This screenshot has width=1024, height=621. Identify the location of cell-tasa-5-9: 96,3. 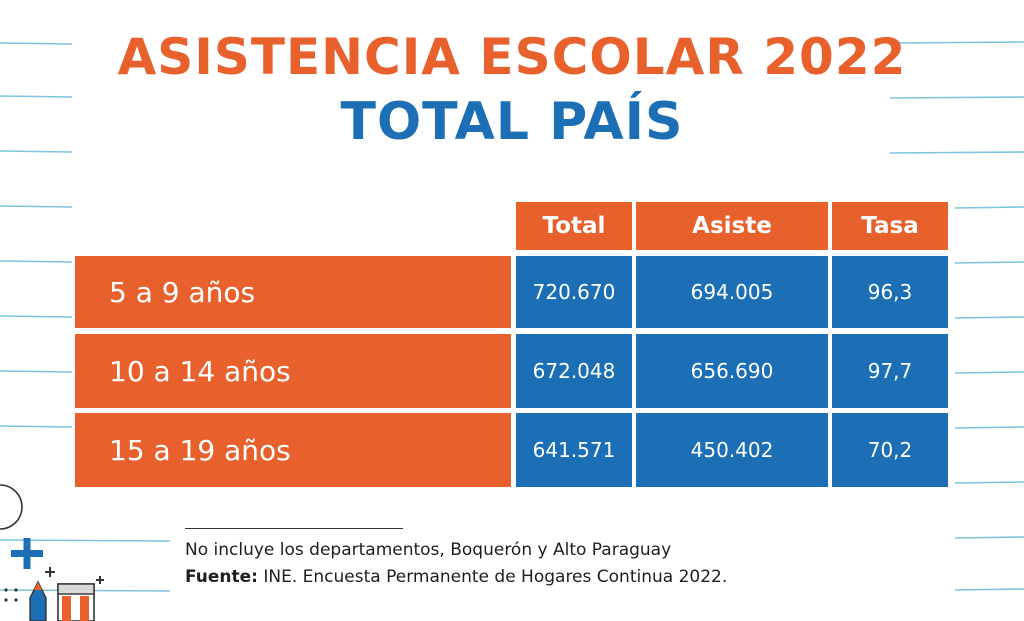
(890, 292).